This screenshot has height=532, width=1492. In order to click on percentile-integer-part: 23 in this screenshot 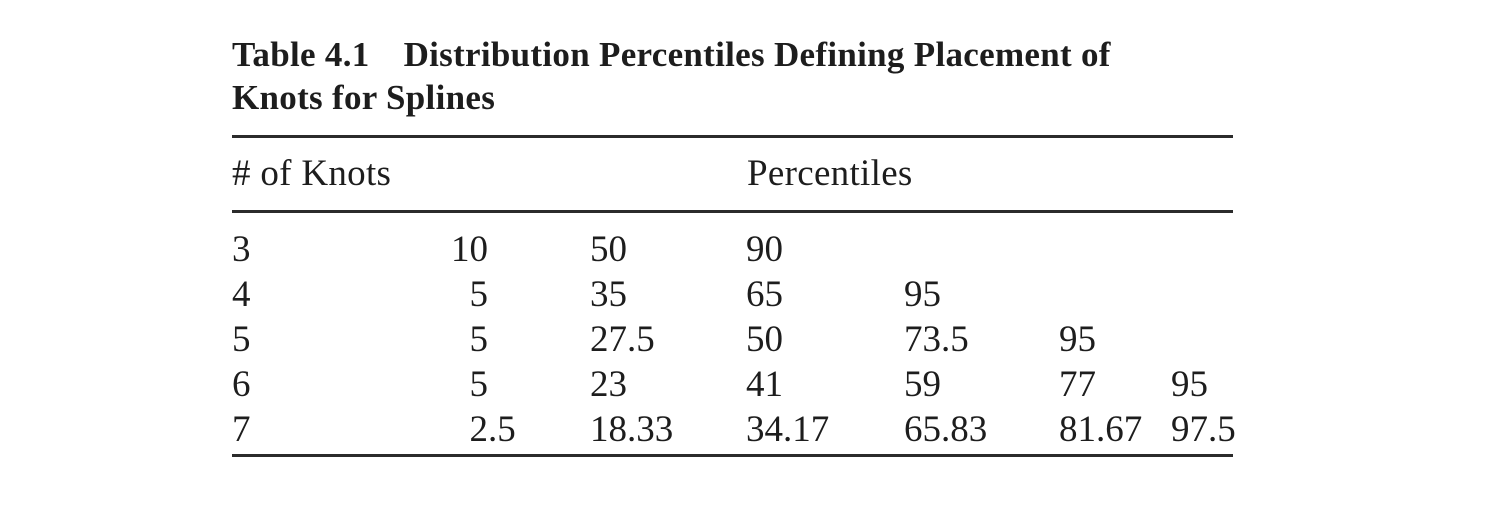, I will do `click(608, 384)`.